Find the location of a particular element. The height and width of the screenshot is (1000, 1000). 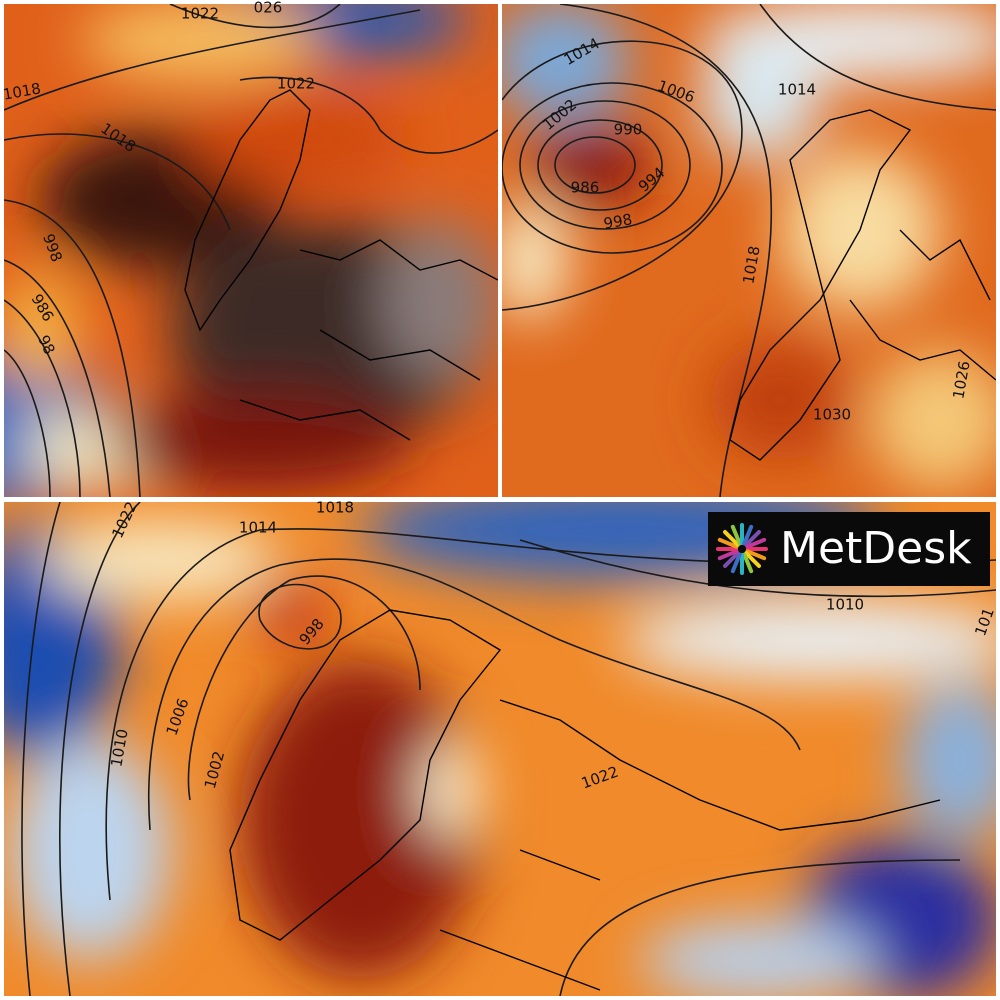

logo: MetDesk is located at coordinates (849, 549).